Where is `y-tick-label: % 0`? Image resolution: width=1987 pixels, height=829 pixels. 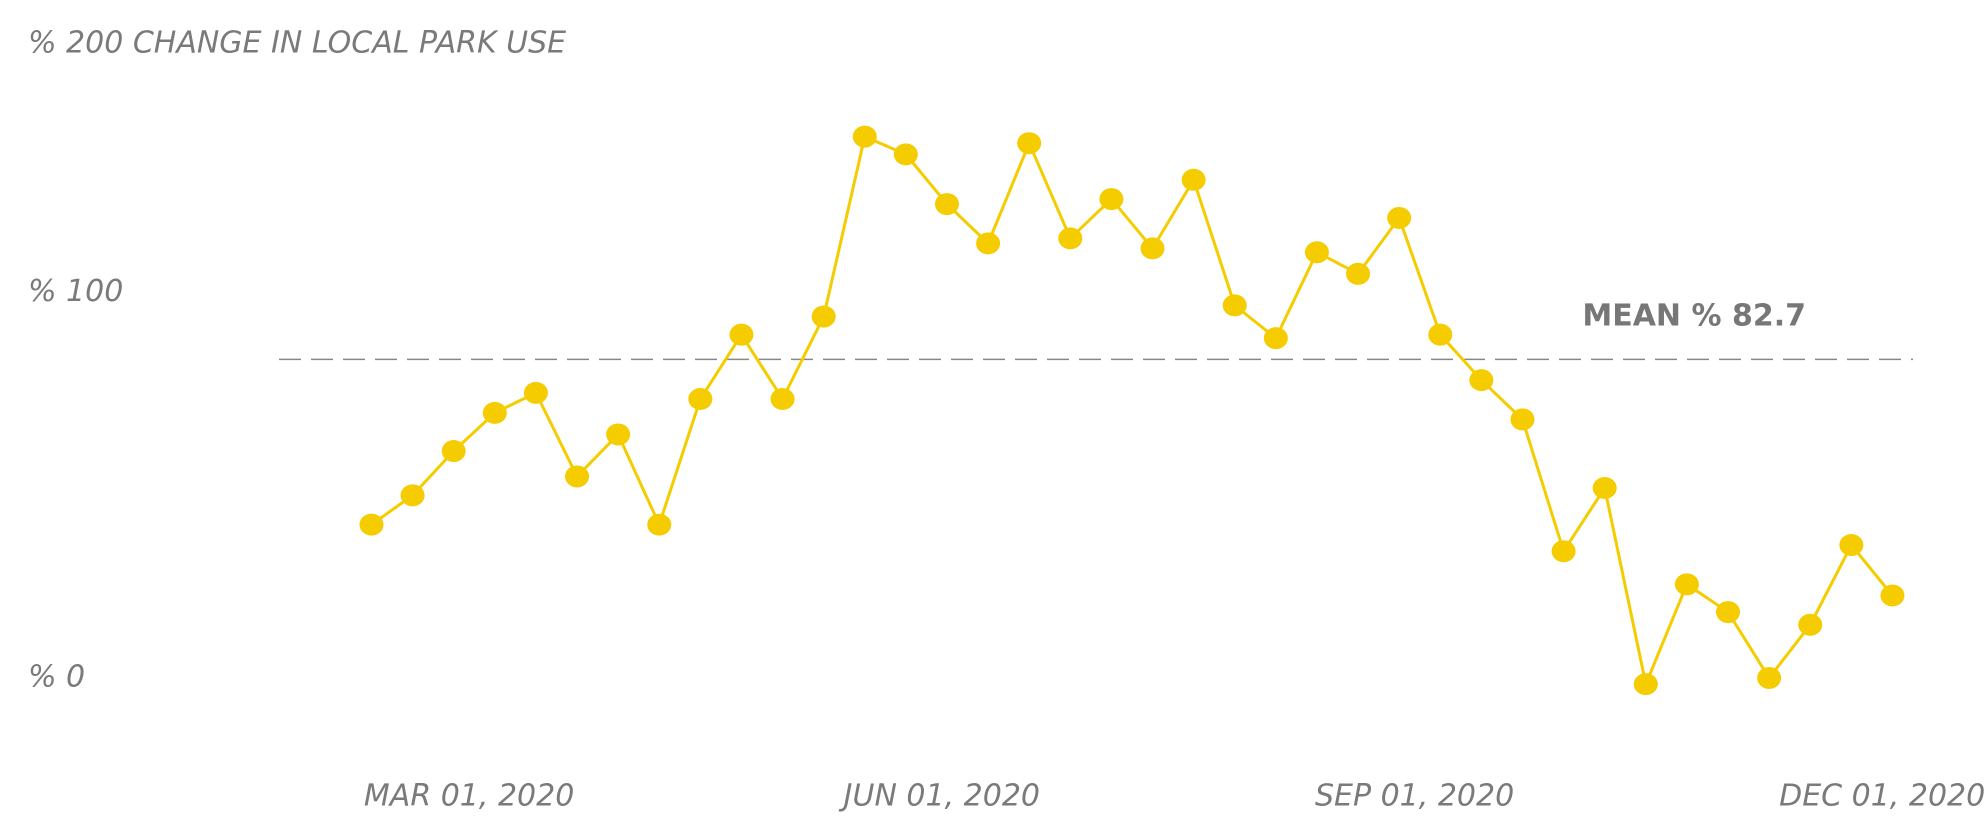
y-tick-label: % 0 is located at coordinates (56, 676).